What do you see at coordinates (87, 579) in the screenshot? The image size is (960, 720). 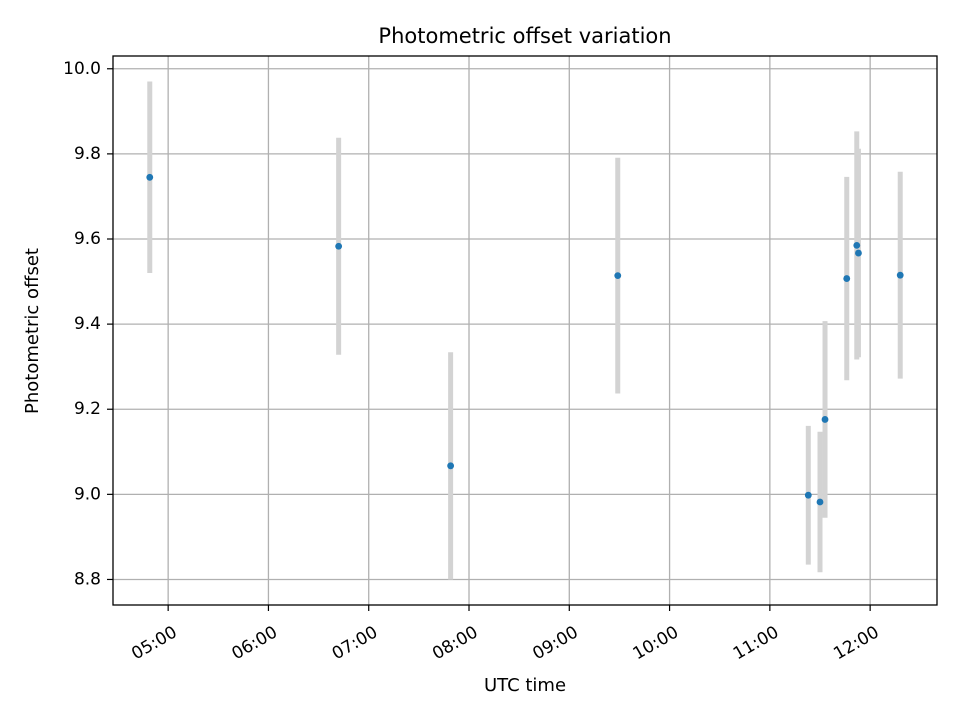 I see `y-tick-label: 8.8` at bounding box center [87, 579].